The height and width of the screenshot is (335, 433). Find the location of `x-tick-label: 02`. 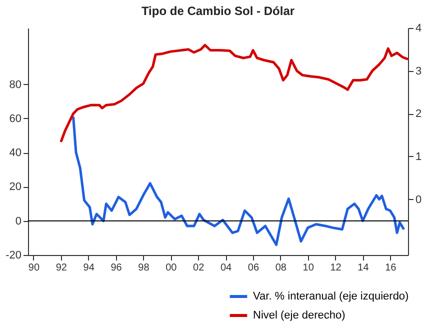

x-tick-label: 02 is located at coordinates (199, 268).